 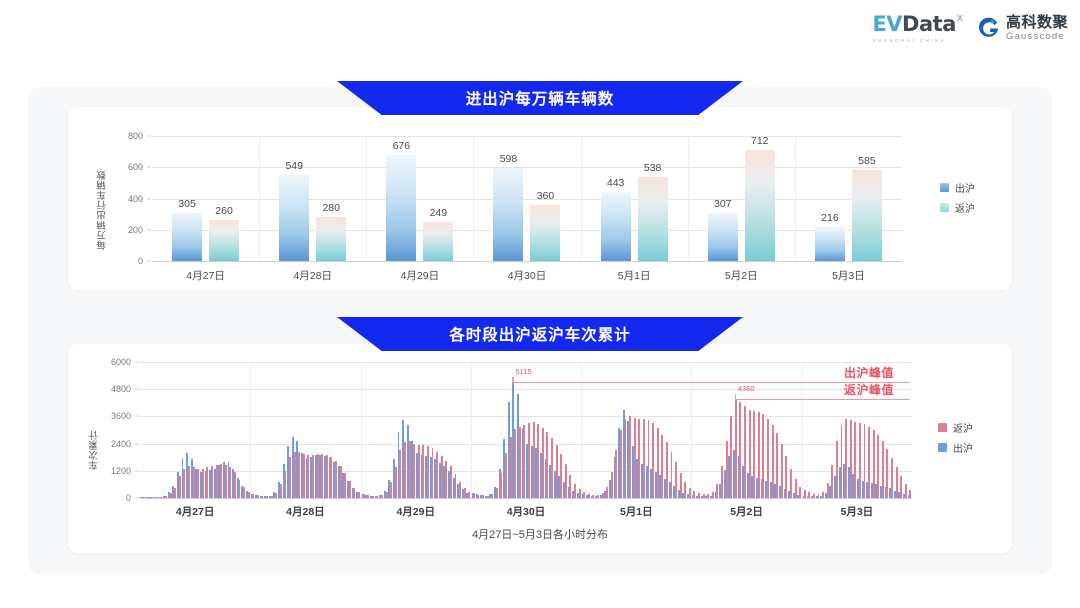 I want to click on category-separator, so click(x=581, y=198).